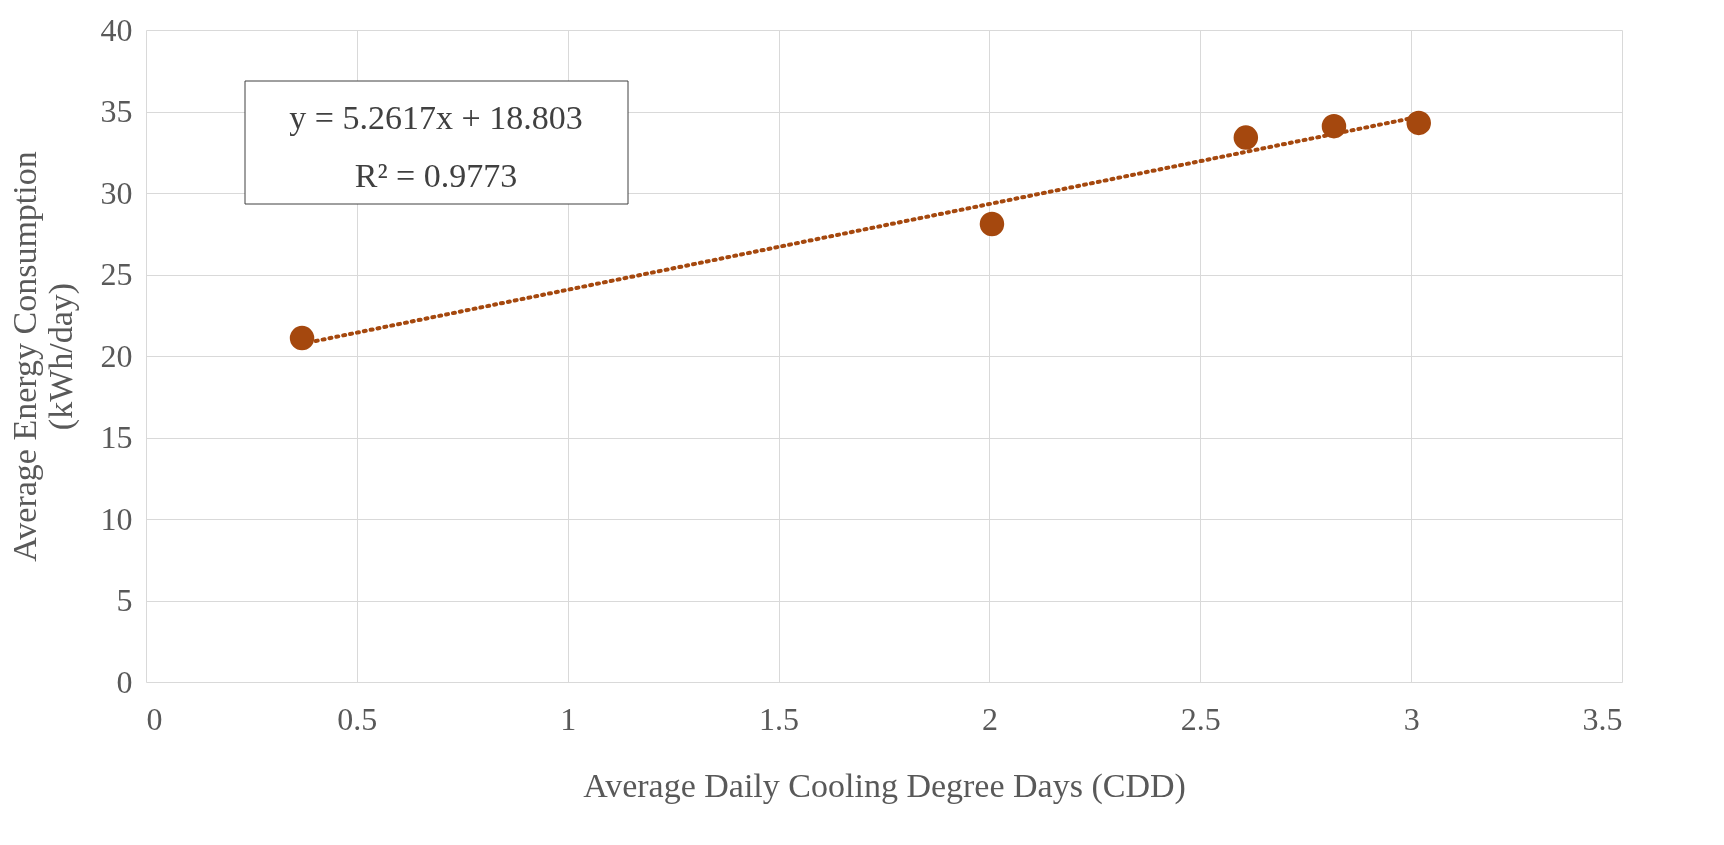  What do you see at coordinates (357, 718) in the screenshot?
I see `x-tick-label: 0.5` at bounding box center [357, 718].